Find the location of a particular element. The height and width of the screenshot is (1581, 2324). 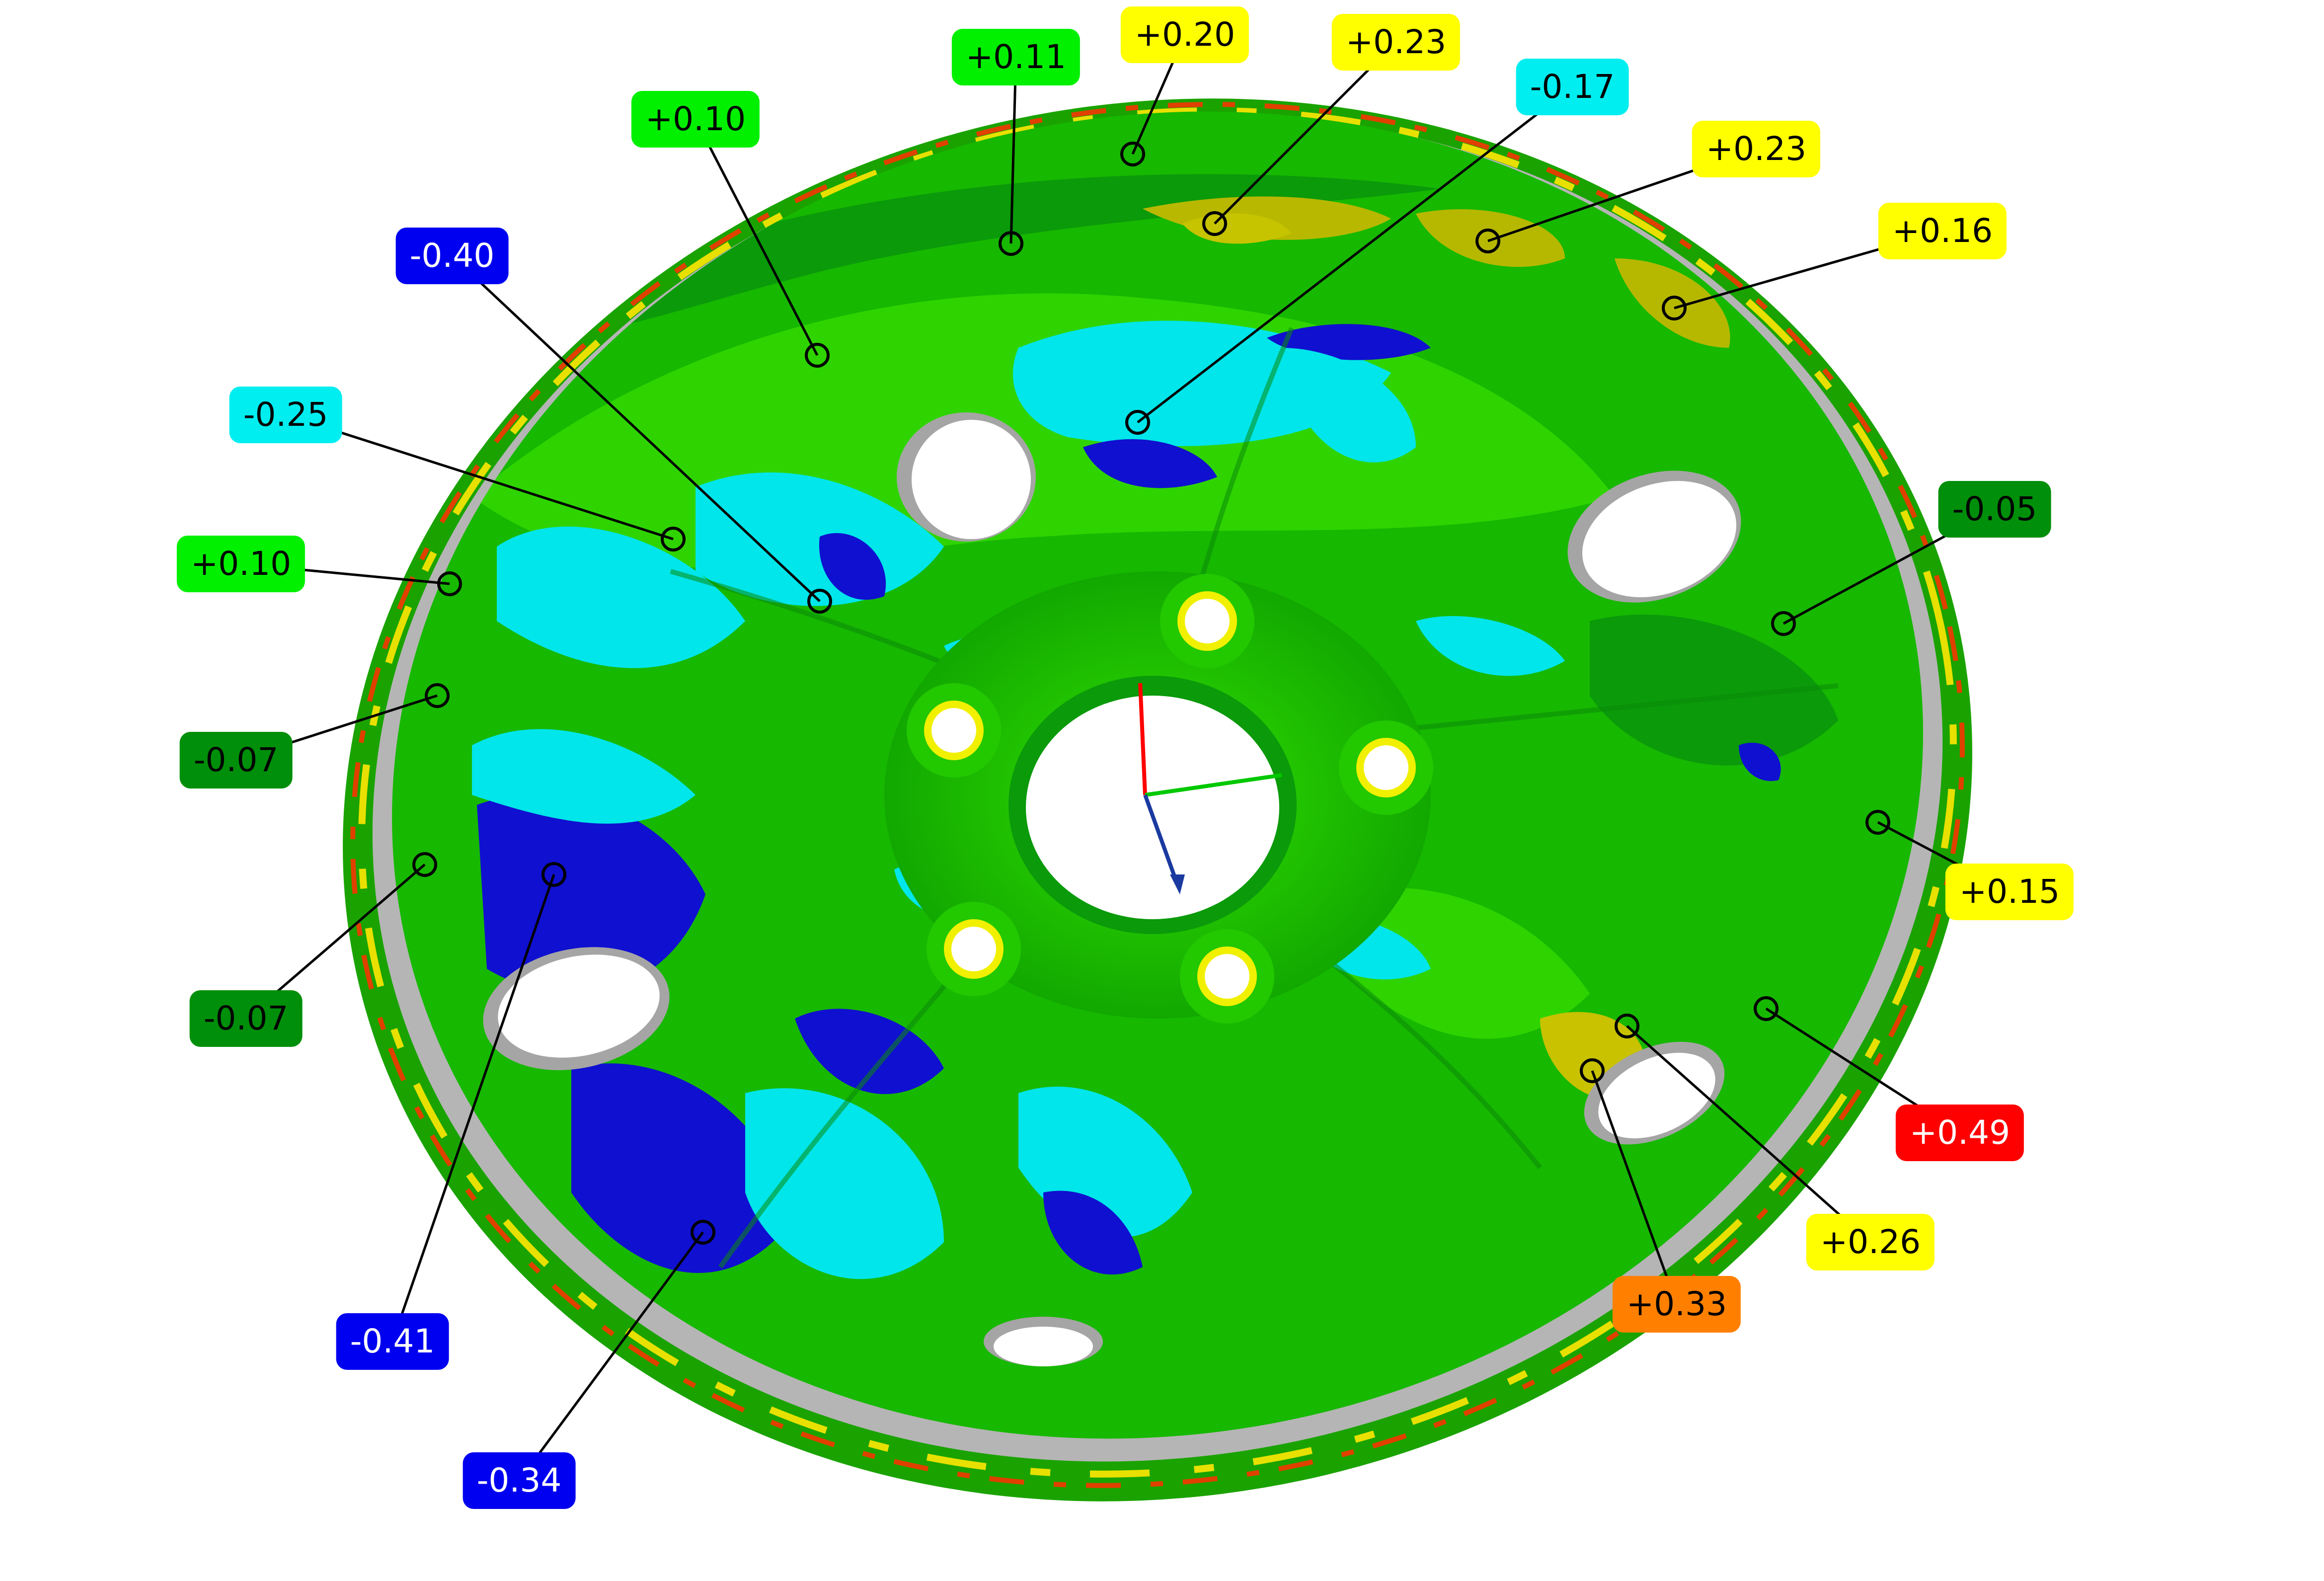

deviation-label: +0.33 is located at coordinates (1676, 1304).